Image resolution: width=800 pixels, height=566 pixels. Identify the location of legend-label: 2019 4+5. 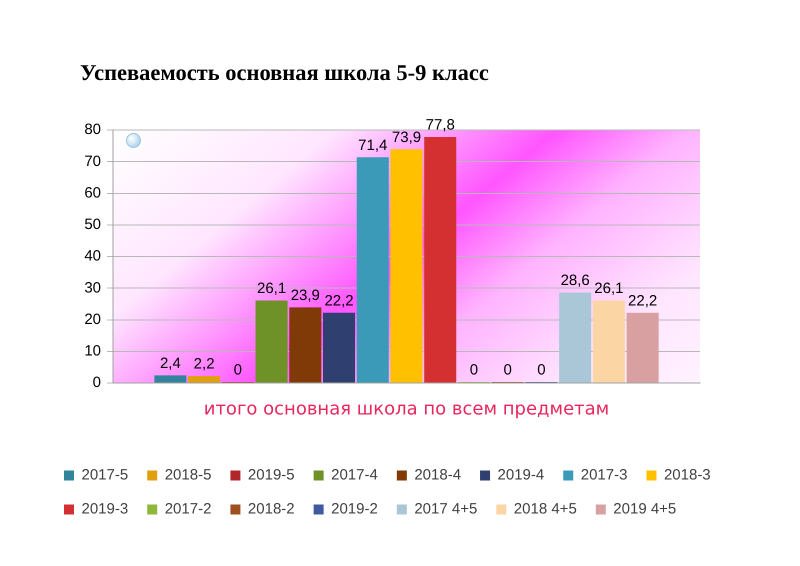
(644, 509).